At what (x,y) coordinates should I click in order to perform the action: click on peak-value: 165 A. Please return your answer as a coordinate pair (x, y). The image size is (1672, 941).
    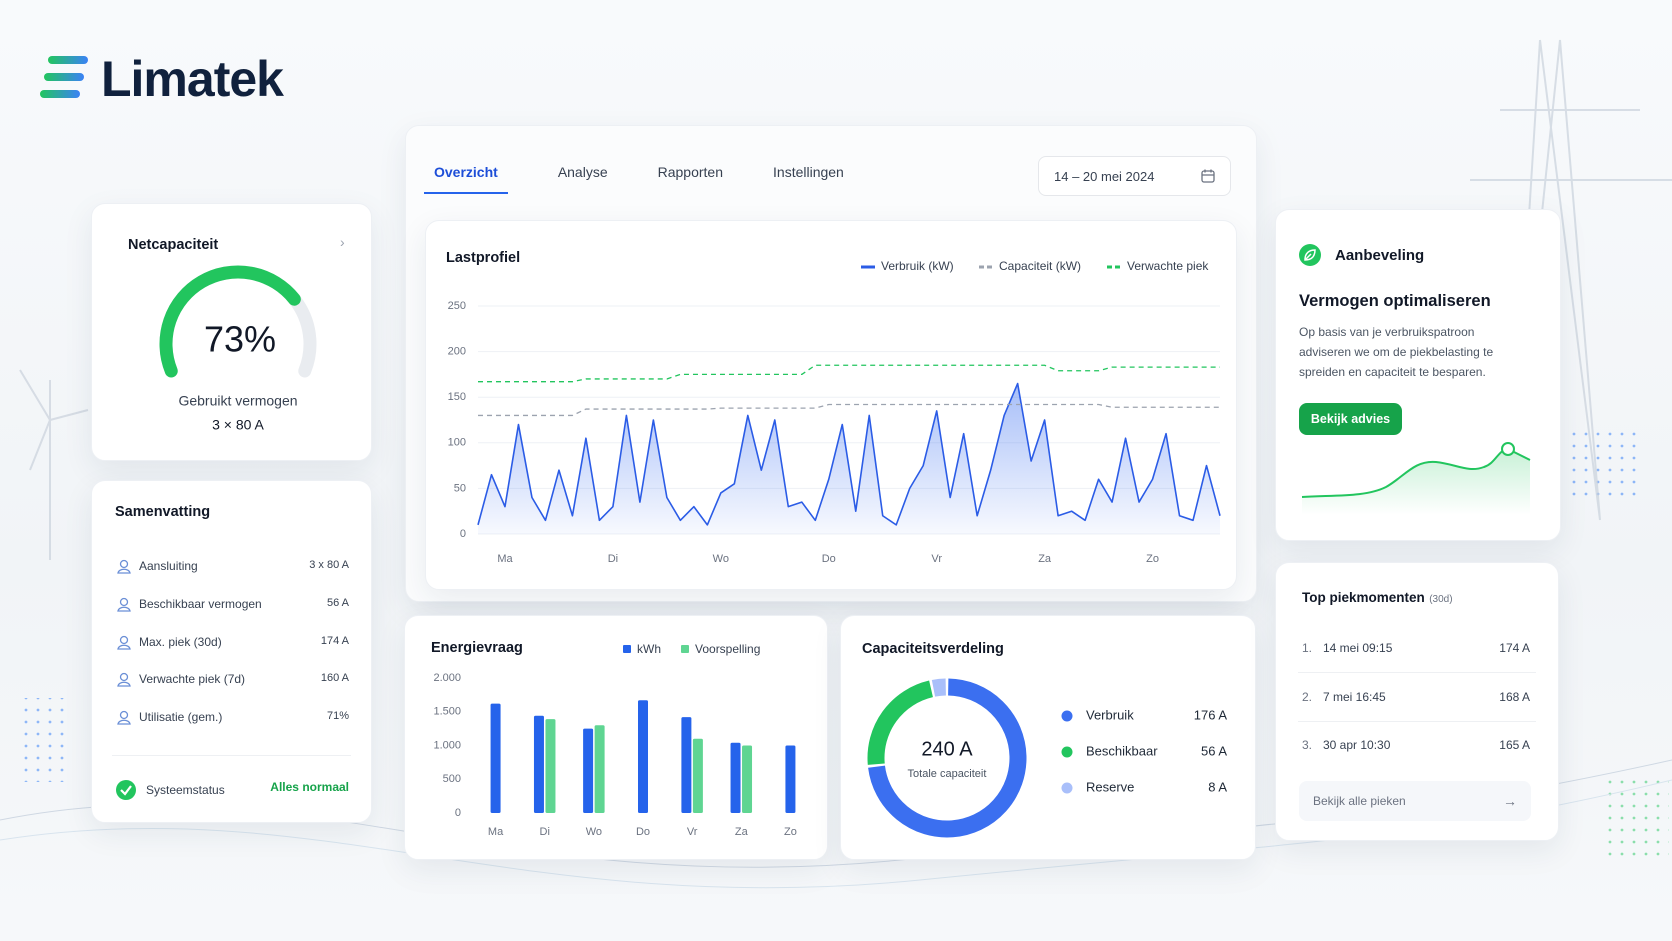
    Looking at the image, I should click on (1514, 745).